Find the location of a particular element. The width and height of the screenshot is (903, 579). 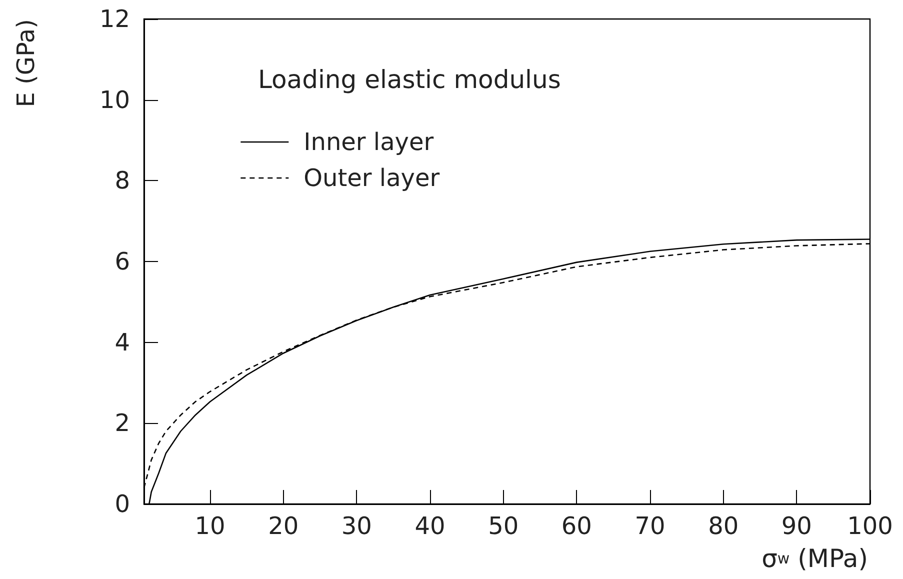

y-tick-label: 12 is located at coordinates (114, 19).